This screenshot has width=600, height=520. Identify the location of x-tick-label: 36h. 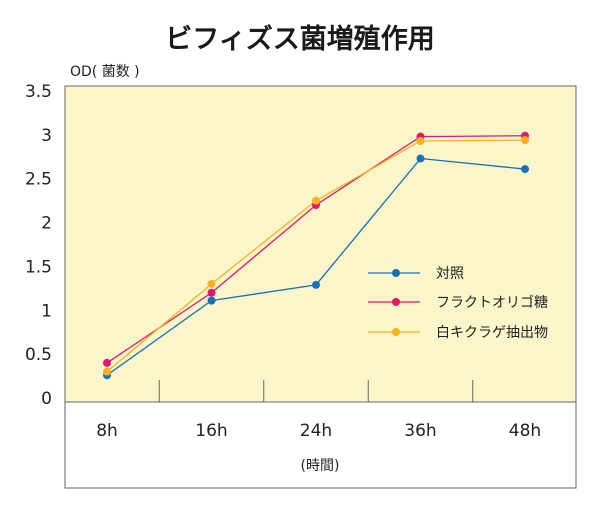
(420, 431).